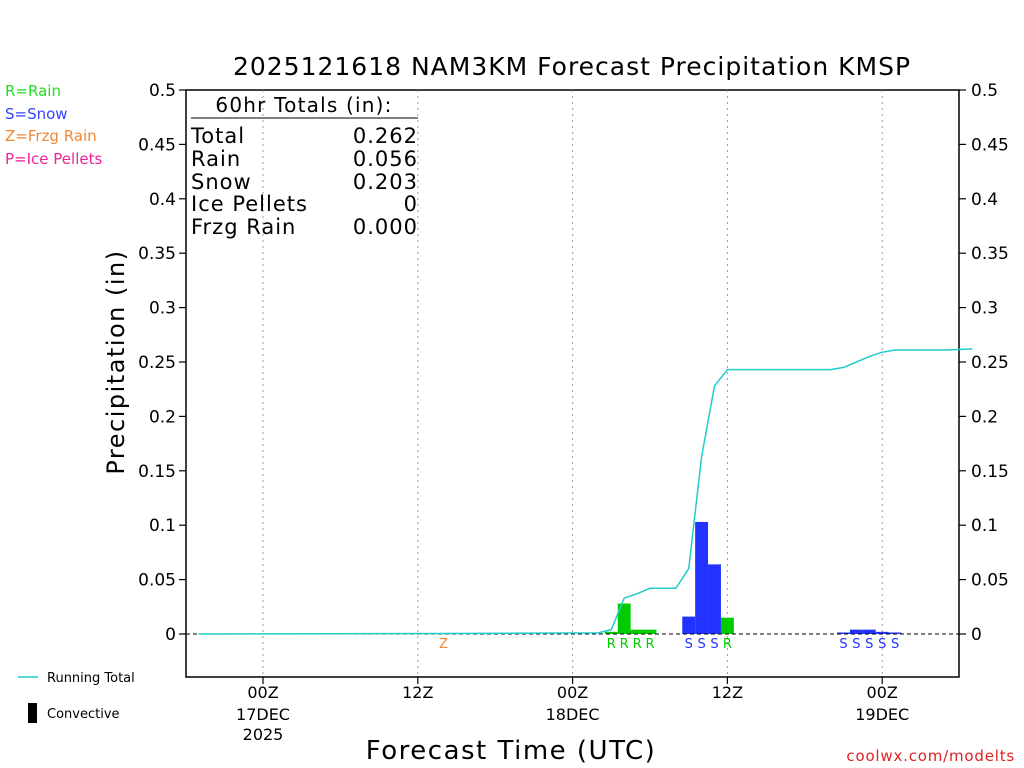 The height and width of the screenshot is (768, 1024). Describe the element at coordinates (984, 200) in the screenshot. I see `y-tick-label-right: 0.4` at that location.